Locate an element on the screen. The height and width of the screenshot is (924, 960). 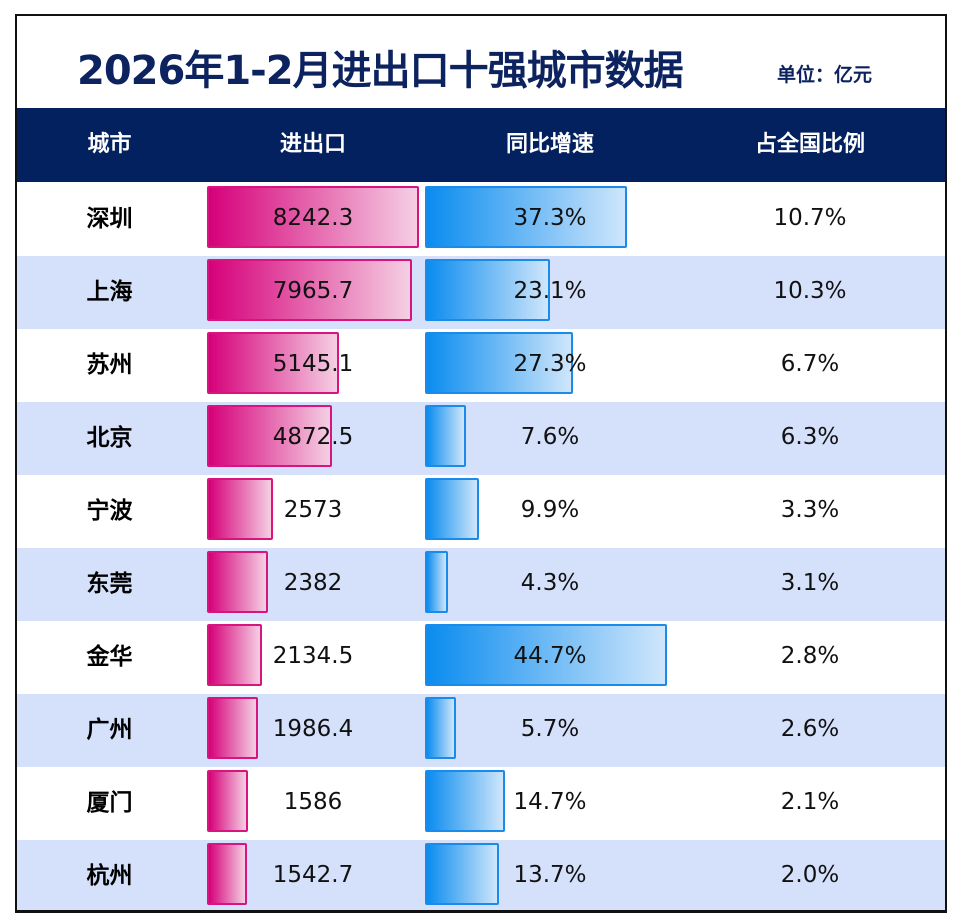
header-growth: 同比增速 is located at coordinates (549, 144).